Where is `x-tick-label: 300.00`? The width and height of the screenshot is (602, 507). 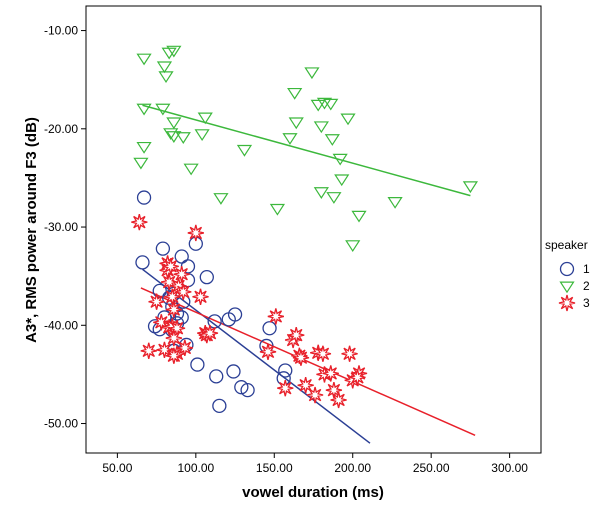
x-tick-label: 300.00 is located at coordinates (509, 468).